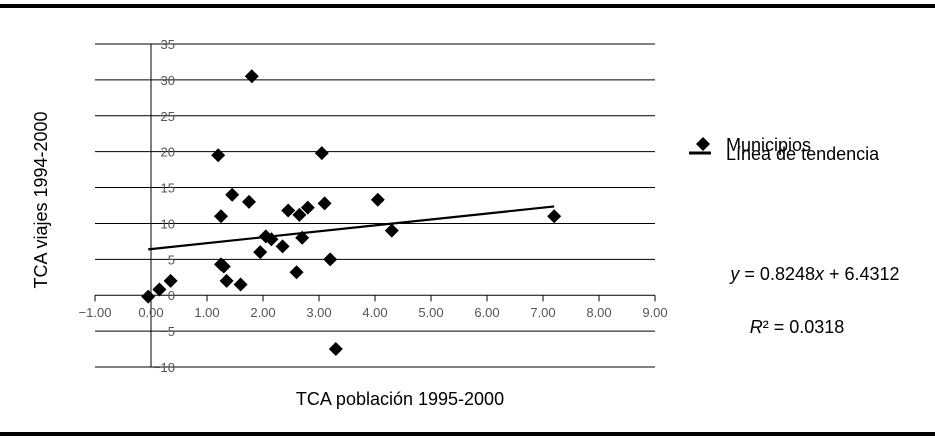  I want to click on y-tick-label: 30, so click(168, 80).